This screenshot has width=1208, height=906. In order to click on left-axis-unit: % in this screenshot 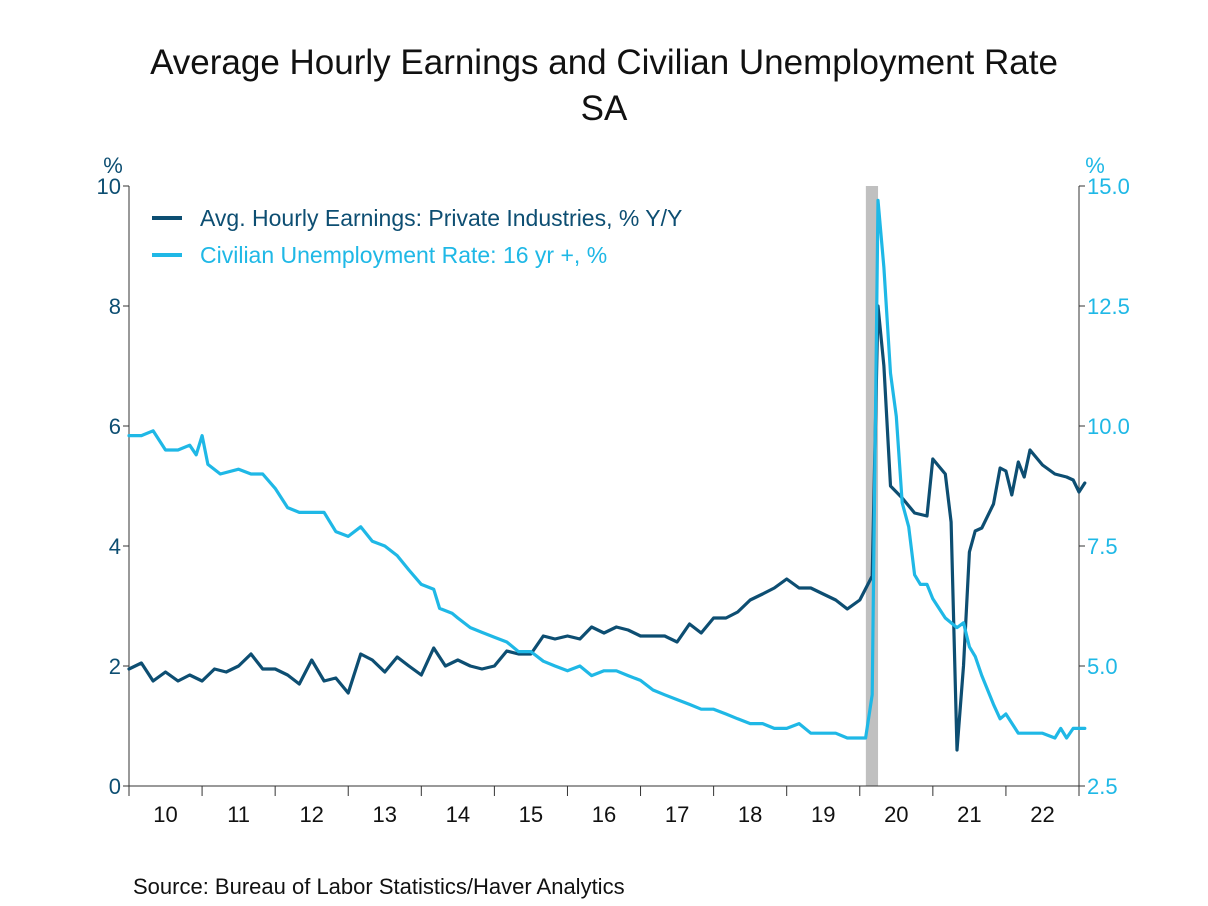, I will do `click(113, 165)`.